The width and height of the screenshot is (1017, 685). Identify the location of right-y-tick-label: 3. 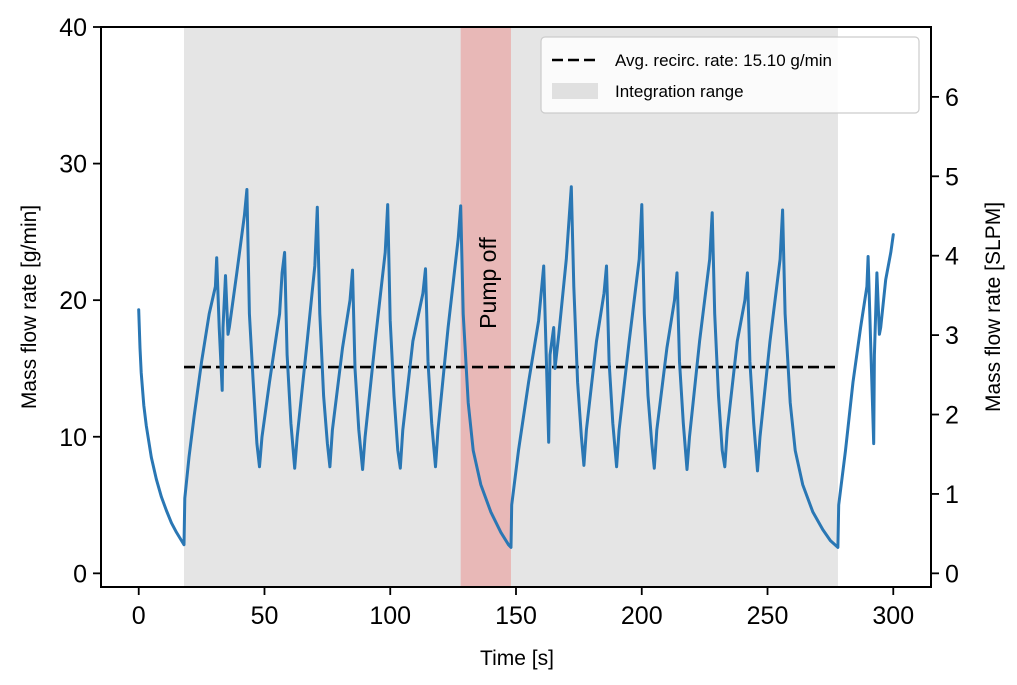
(952, 336).